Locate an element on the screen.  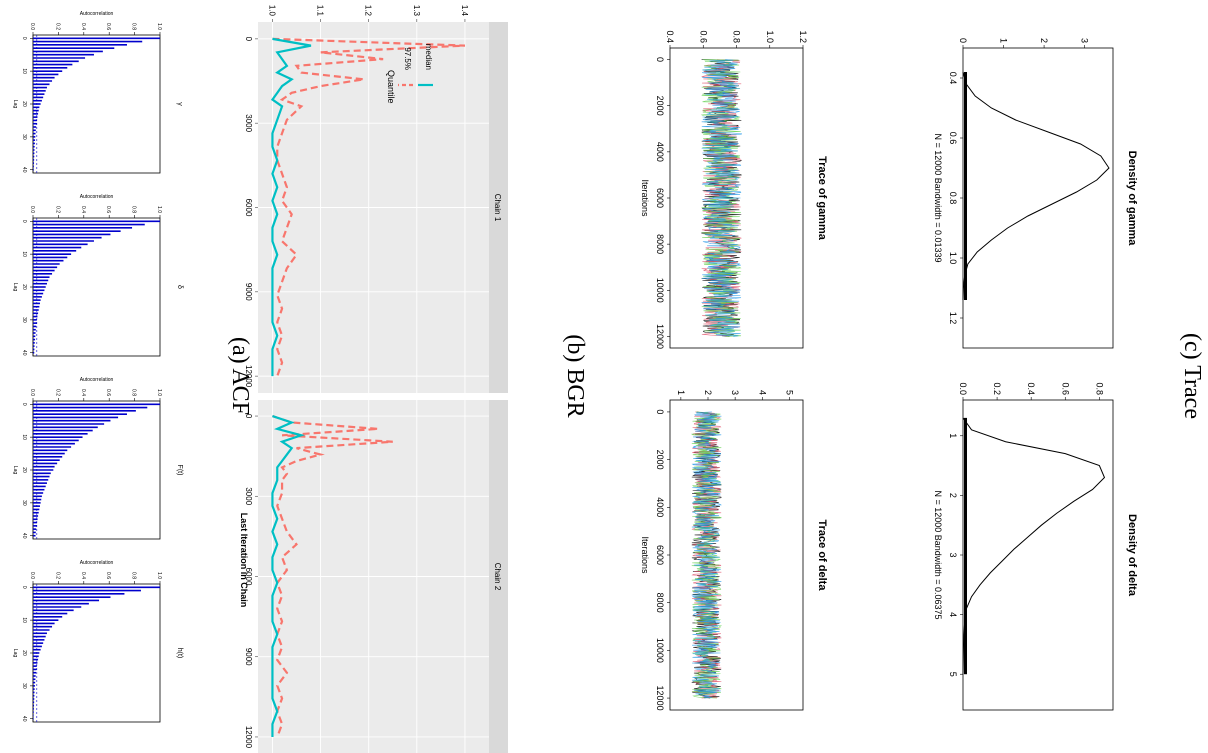
trace-xtick-label: 5 is located at coordinates (953, 674).